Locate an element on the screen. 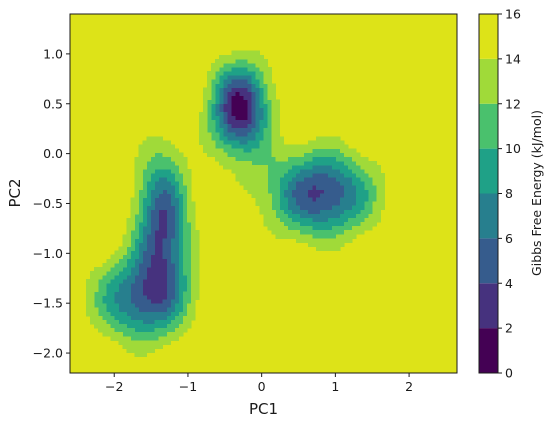 The image size is (550, 424). y-tick-label: 1.0 is located at coordinates (53, 53).